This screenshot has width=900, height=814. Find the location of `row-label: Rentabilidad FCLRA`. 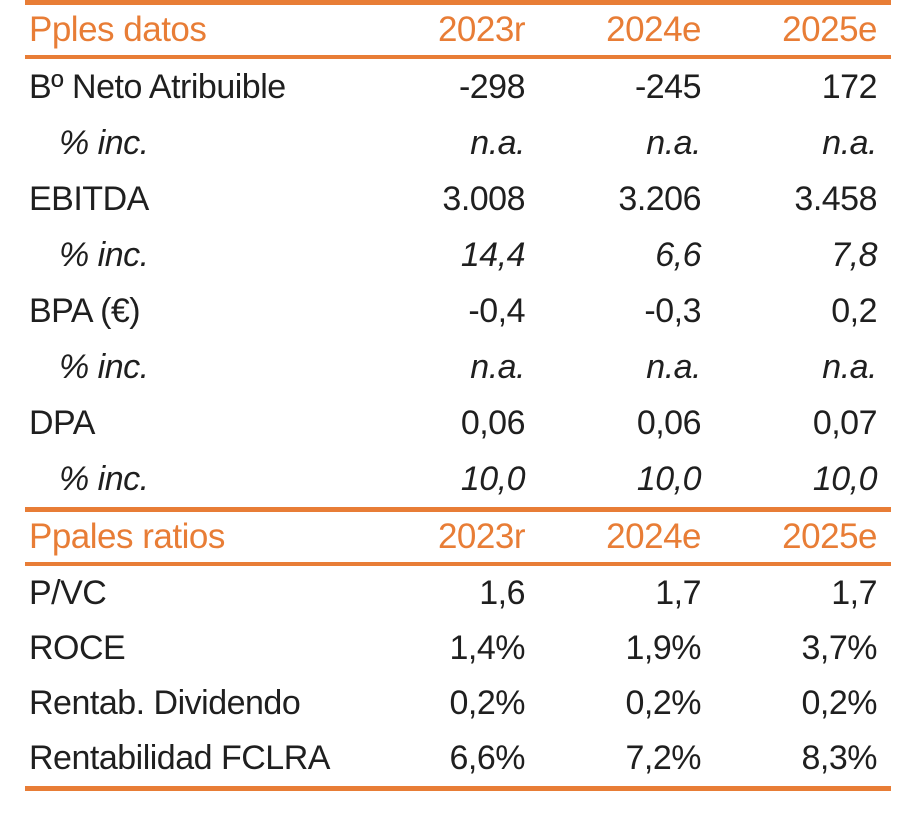

row-label: Rentabilidad FCLRA is located at coordinates (179, 758).